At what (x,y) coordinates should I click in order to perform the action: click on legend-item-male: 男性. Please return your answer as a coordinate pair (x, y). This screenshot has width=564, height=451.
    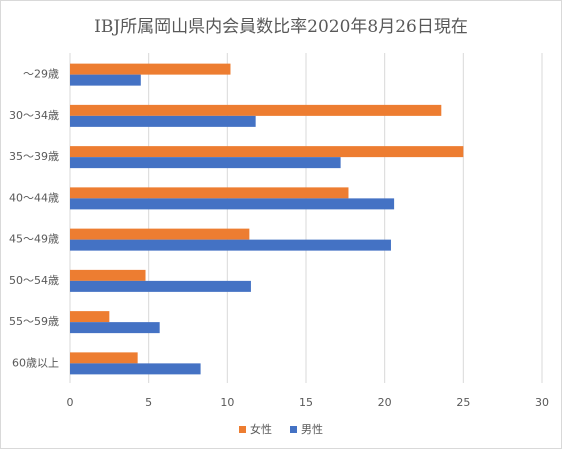
    Looking at the image, I should click on (306, 429).